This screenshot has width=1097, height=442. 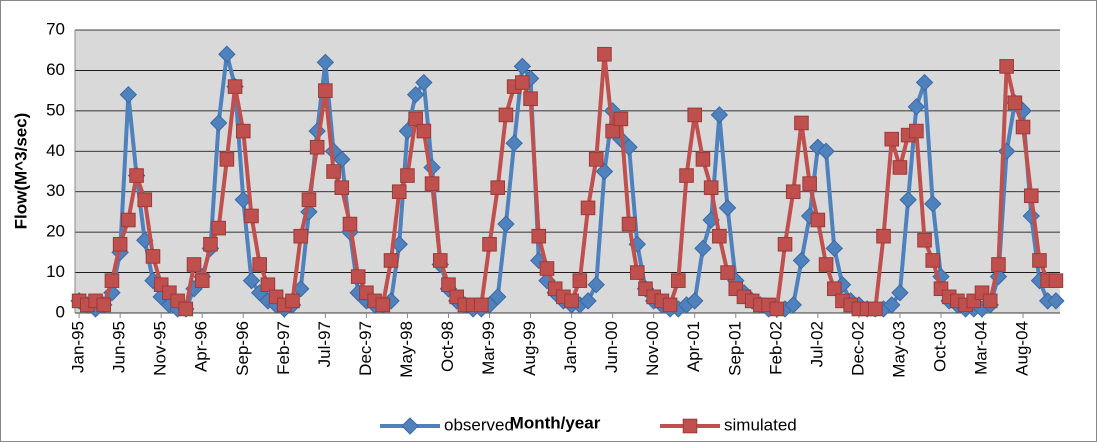 What do you see at coordinates (981, 348) in the screenshot?
I see `x-tick-label: Mar-04` at bounding box center [981, 348].